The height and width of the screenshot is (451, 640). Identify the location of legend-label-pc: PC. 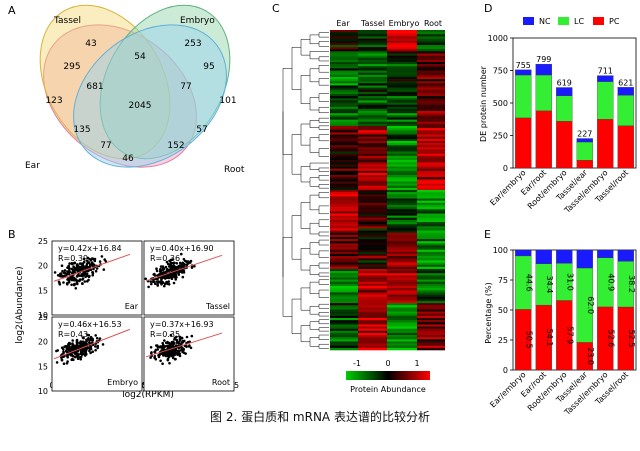
(614, 21).